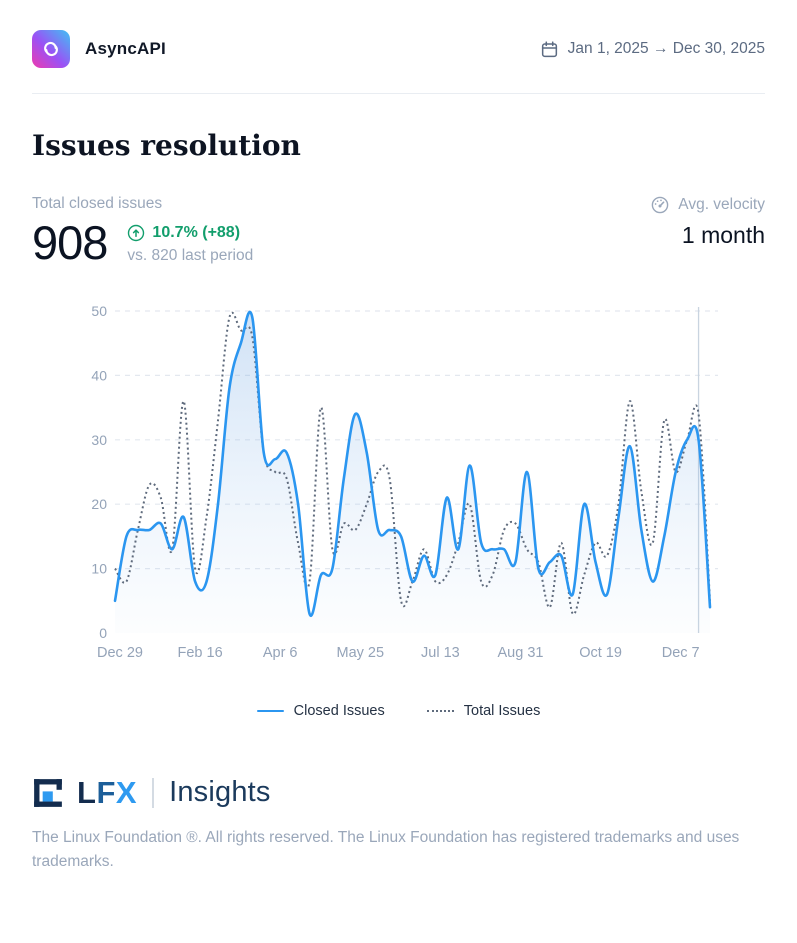 The width and height of the screenshot is (797, 943). Describe the element at coordinates (520, 653) in the screenshot. I see `svg-text: Aug 31` at that location.